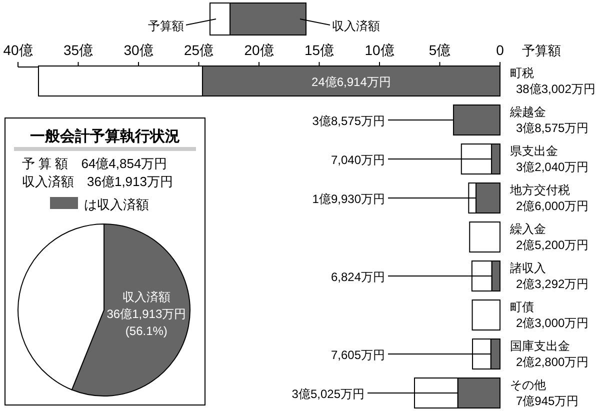 This screenshot has height=411, width=600. What do you see at coordinates (544, 393) in the screenshot?
I see `y-tick-label: その他 7億945万円` at bounding box center [544, 393].